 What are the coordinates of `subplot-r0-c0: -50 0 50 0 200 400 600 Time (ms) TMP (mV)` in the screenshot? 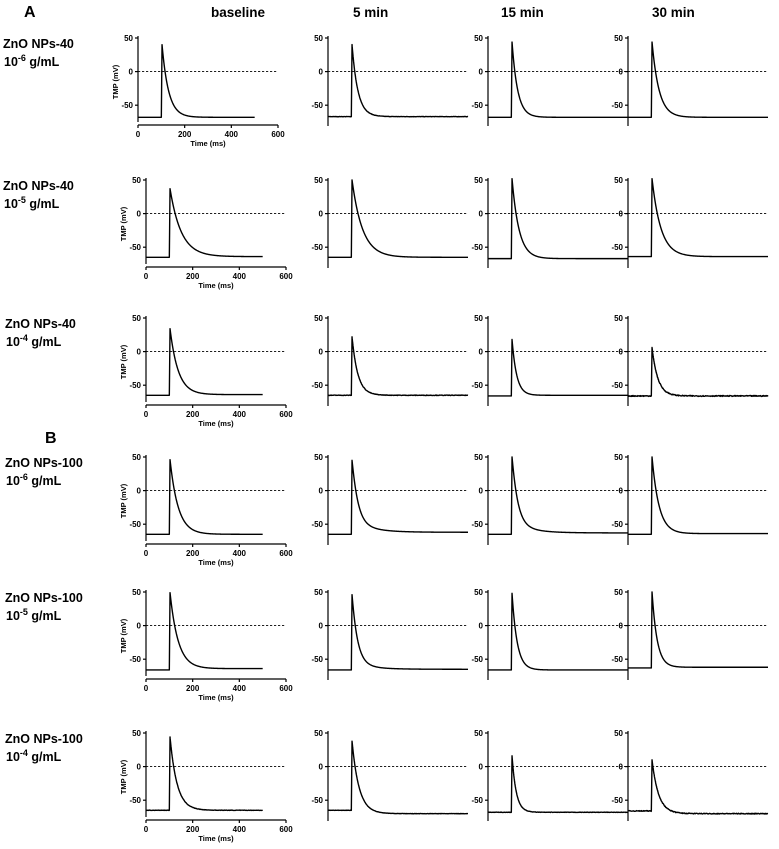 It's located at (198, 91).